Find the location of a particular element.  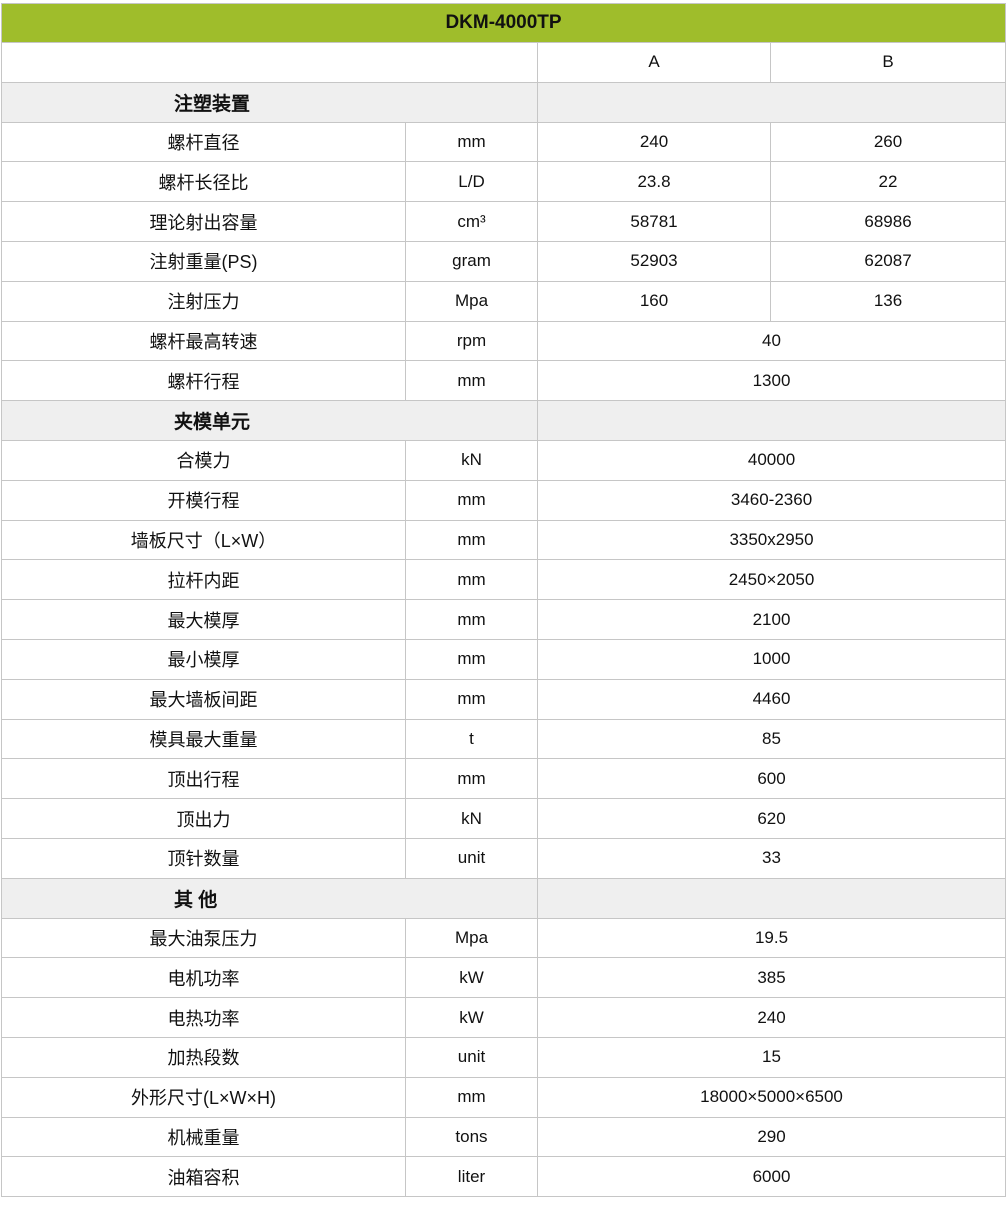

spec-value-b: 136 is located at coordinates (887, 301).